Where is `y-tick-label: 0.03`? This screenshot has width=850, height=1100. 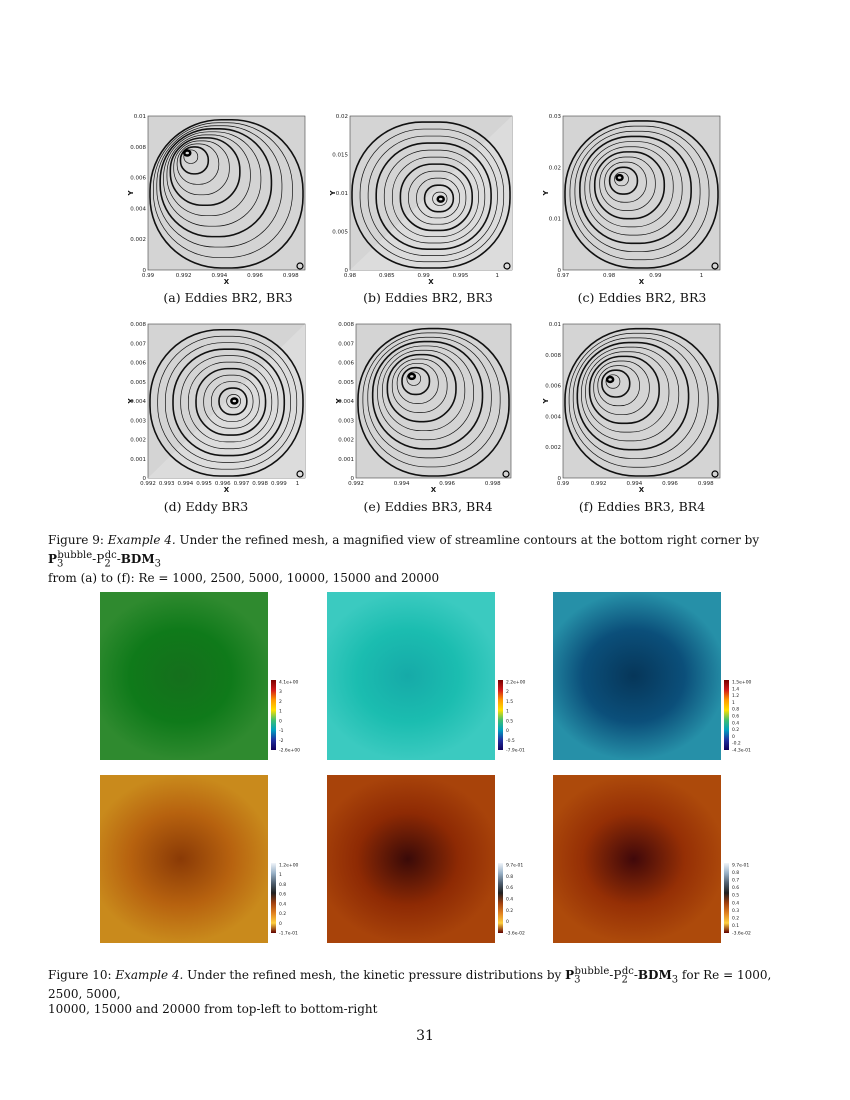 y-tick-label: 0.03 is located at coordinates (555, 117).